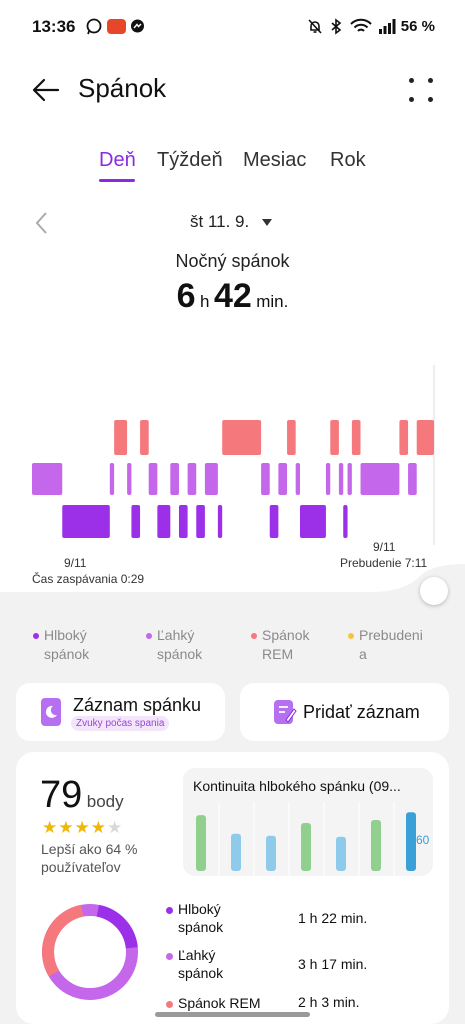 The image size is (465, 1024). I want to click on sleep-record-icon, so click(51, 712).